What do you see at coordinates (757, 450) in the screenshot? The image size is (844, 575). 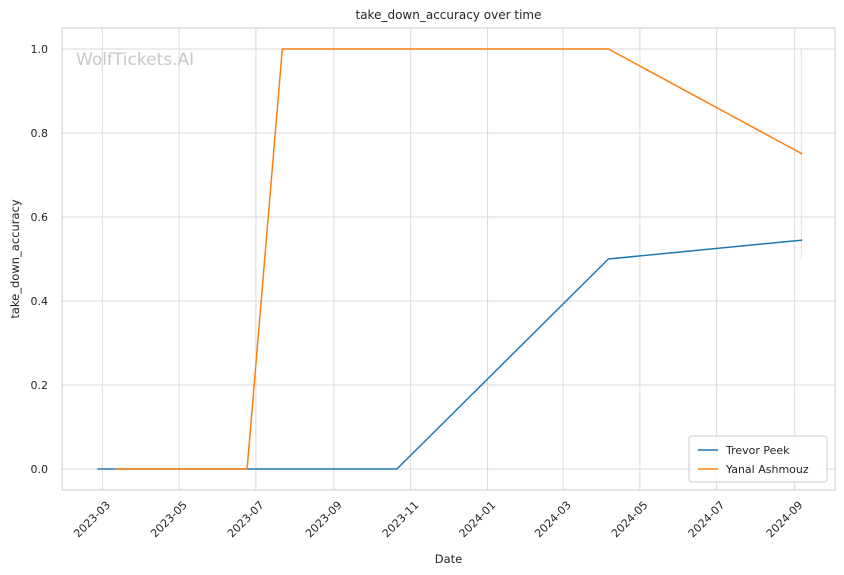 I see `legend-label: Trevor Peek` at bounding box center [757, 450].